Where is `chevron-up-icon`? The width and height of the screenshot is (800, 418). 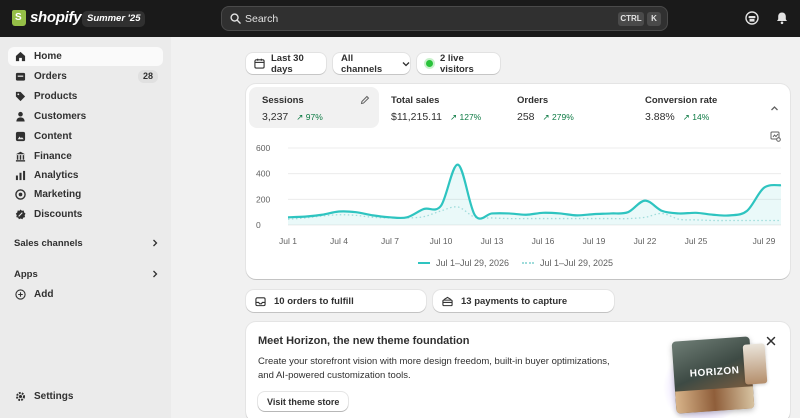
chevron-up-icon is located at coordinates (774, 108).